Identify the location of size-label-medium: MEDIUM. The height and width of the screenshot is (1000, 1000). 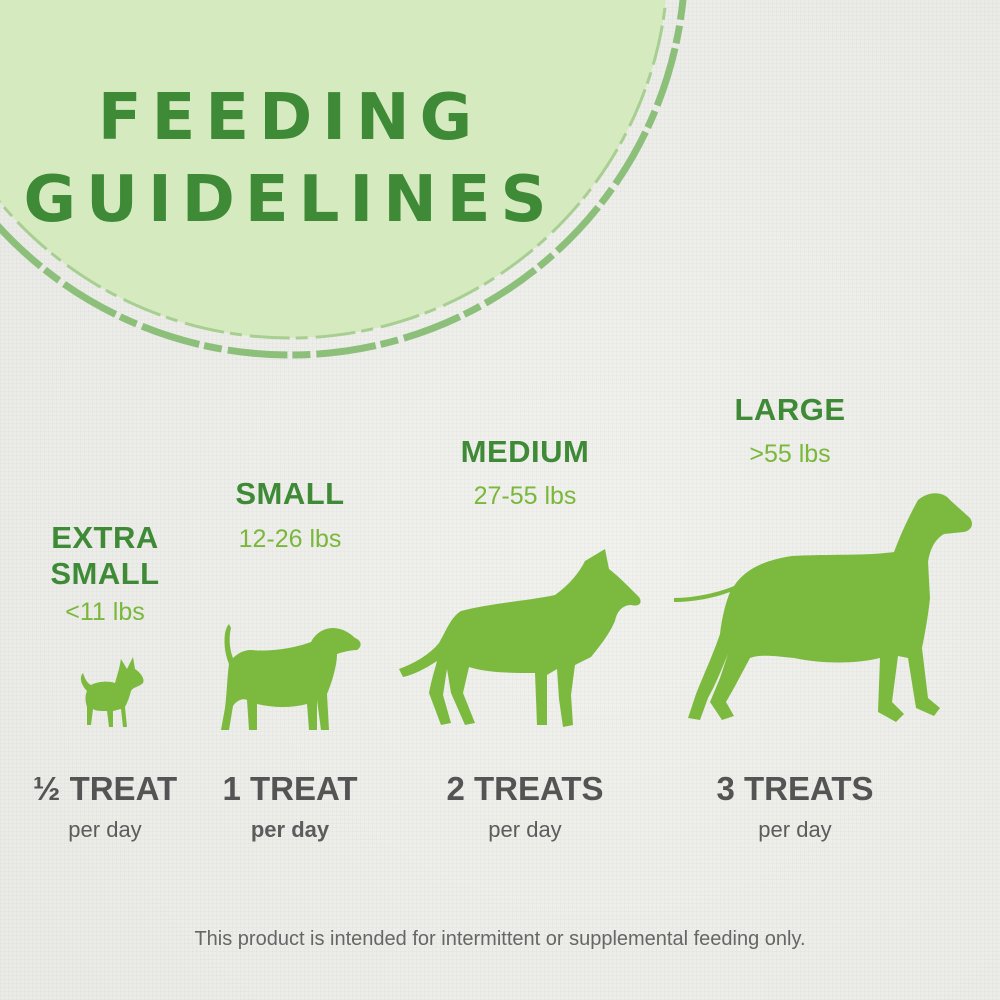
(525, 451).